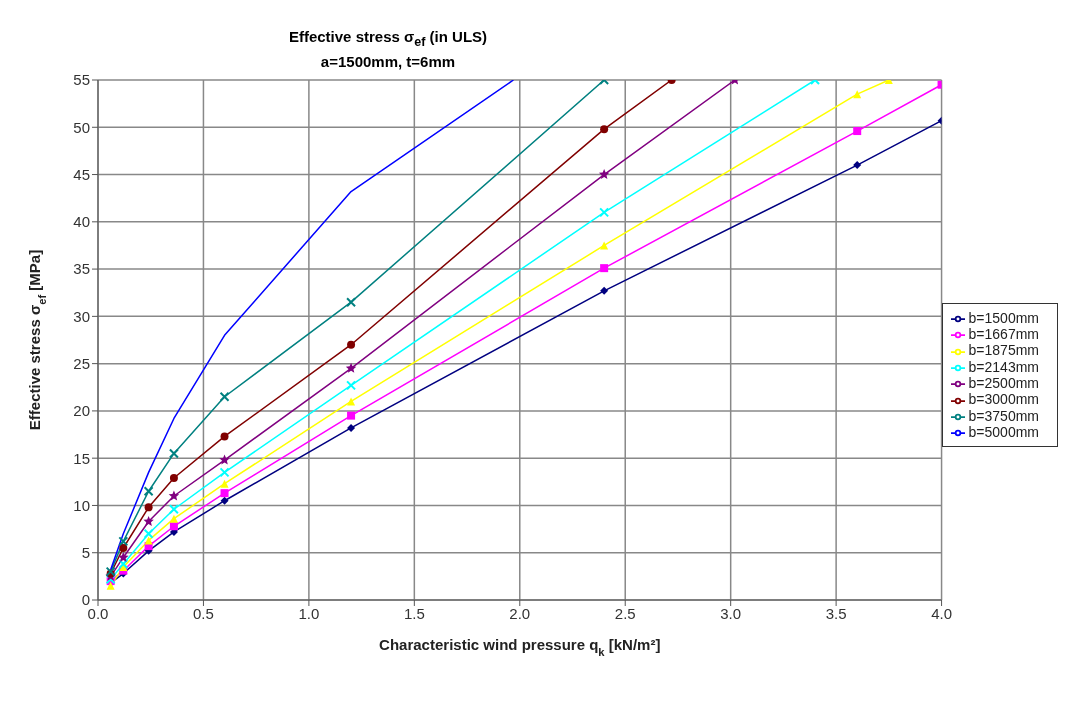  What do you see at coordinates (1003, 415) in the screenshot?
I see `legend-label: b=3750mm` at bounding box center [1003, 415].